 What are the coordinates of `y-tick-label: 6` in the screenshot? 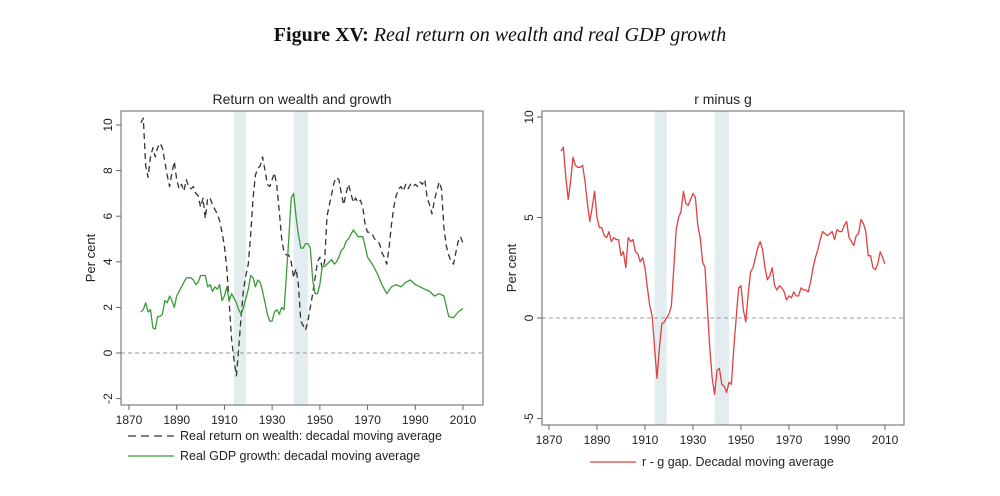 It's located at (108, 216).